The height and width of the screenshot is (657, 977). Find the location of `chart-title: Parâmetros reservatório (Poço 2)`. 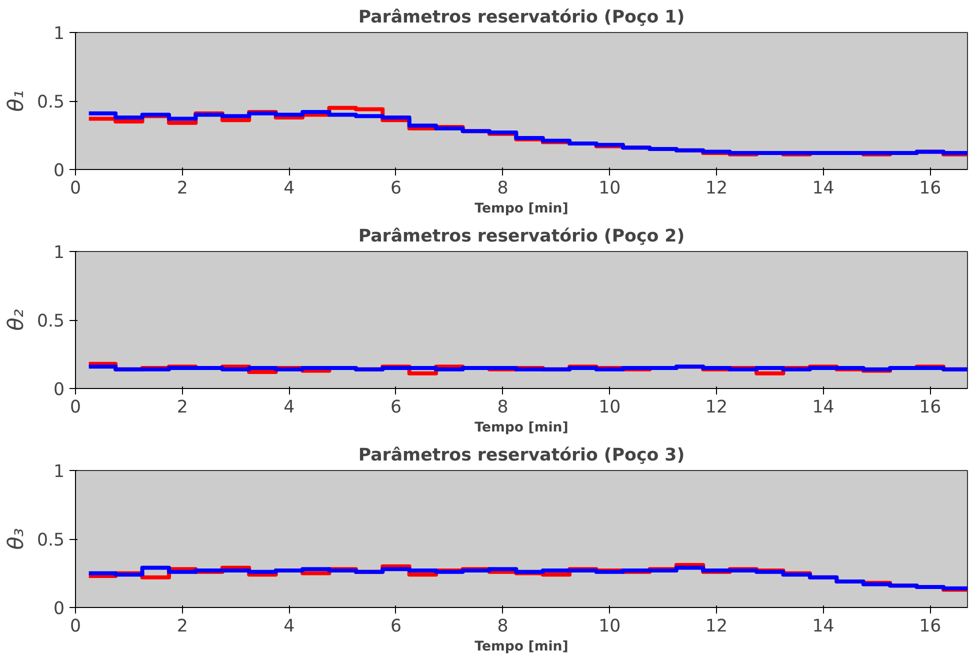

chart-title: Parâmetros reservatório (Poço 2) is located at coordinates (521, 236).